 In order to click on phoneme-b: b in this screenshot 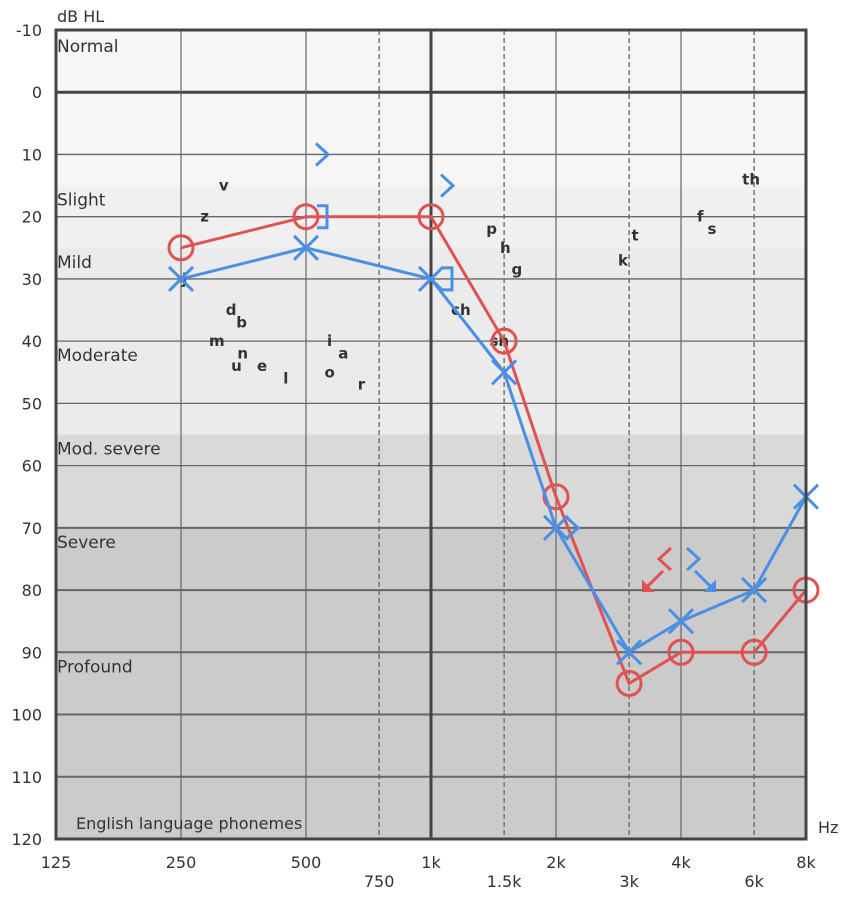, I will do `click(241, 322)`.